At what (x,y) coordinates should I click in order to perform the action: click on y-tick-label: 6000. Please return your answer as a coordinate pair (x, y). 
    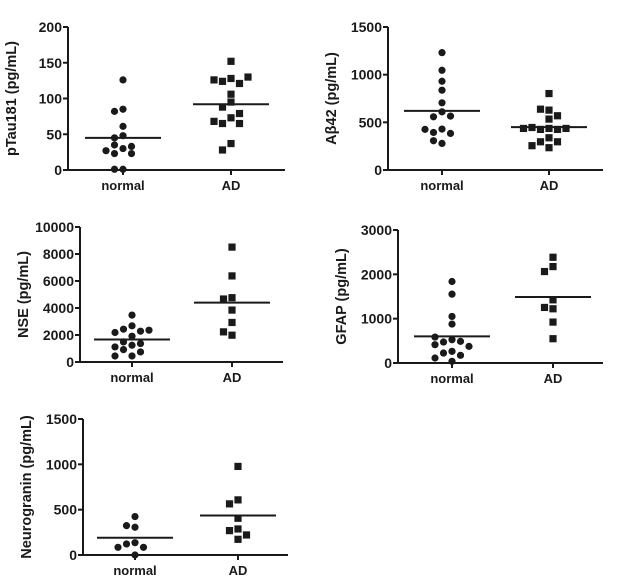
    Looking at the image, I should click on (58, 281).